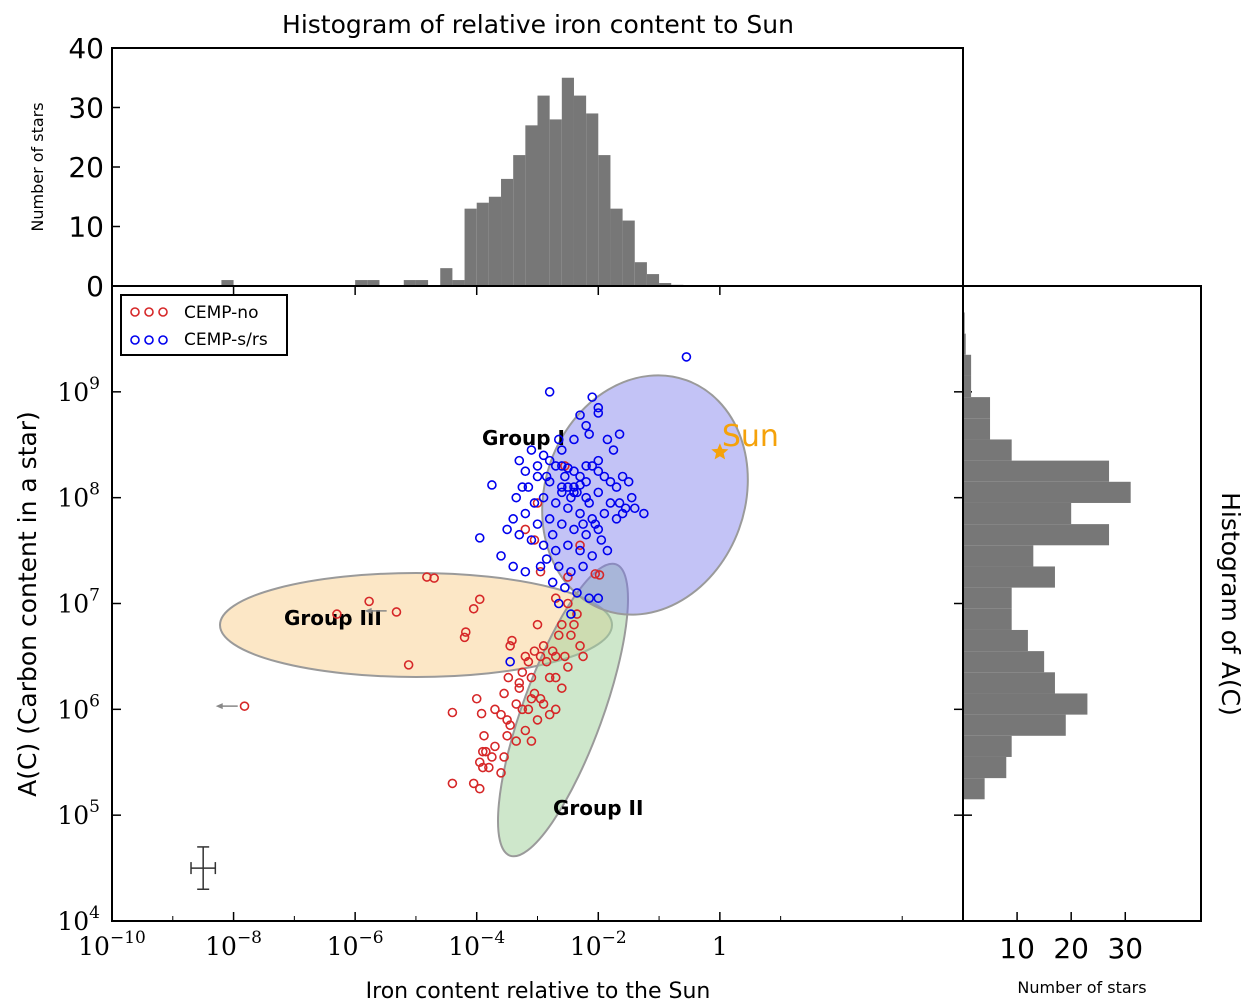 This screenshot has height=1003, width=1253. Describe the element at coordinates (78, 390) in the screenshot. I see `scatter-ytick-label: 10⁹` at that location.